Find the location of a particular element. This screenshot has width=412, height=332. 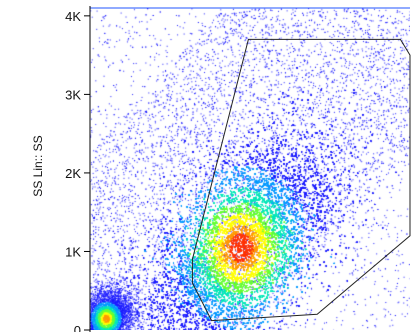

y-tick-label: 3K is located at coordinates (73, 94).